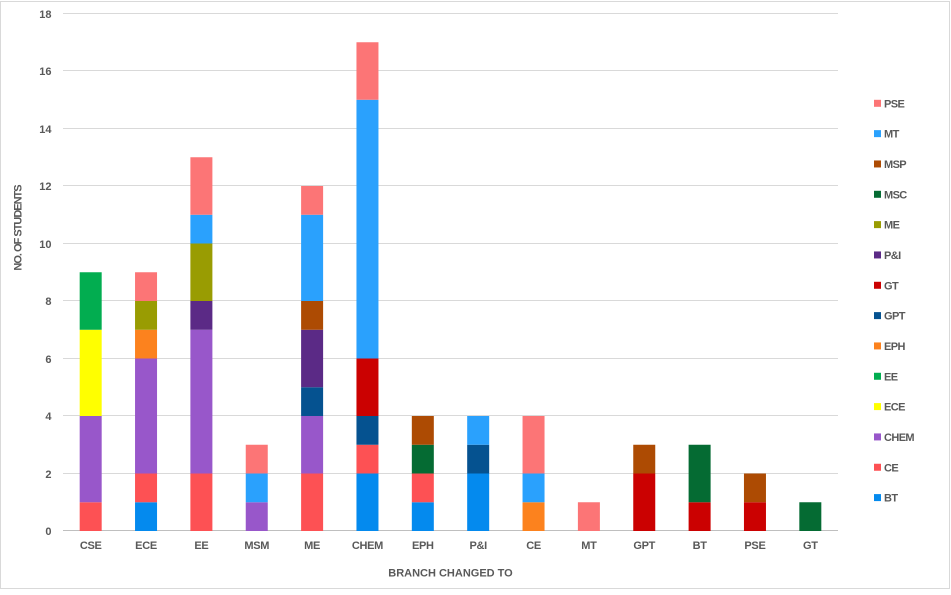 The image size is (951, 595). Describe the element at coordinates (91, 546) in the screenshot. I see `svg-text: CSE` at that location.